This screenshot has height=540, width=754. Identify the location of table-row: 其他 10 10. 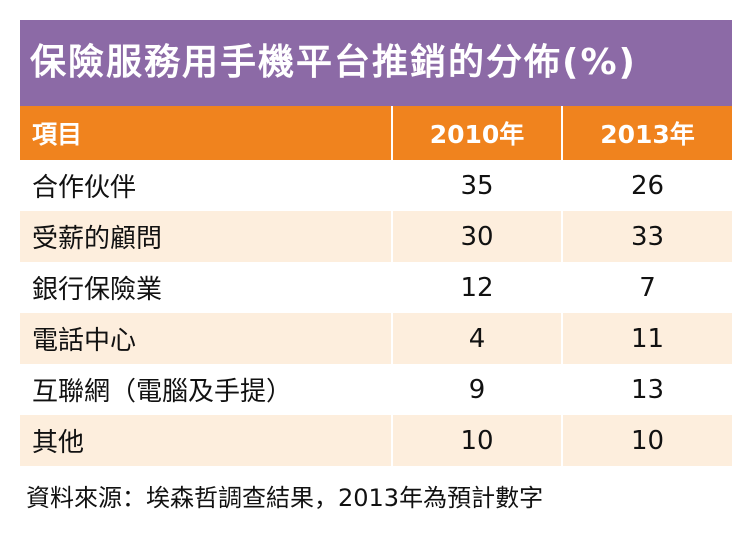
(376, 440).